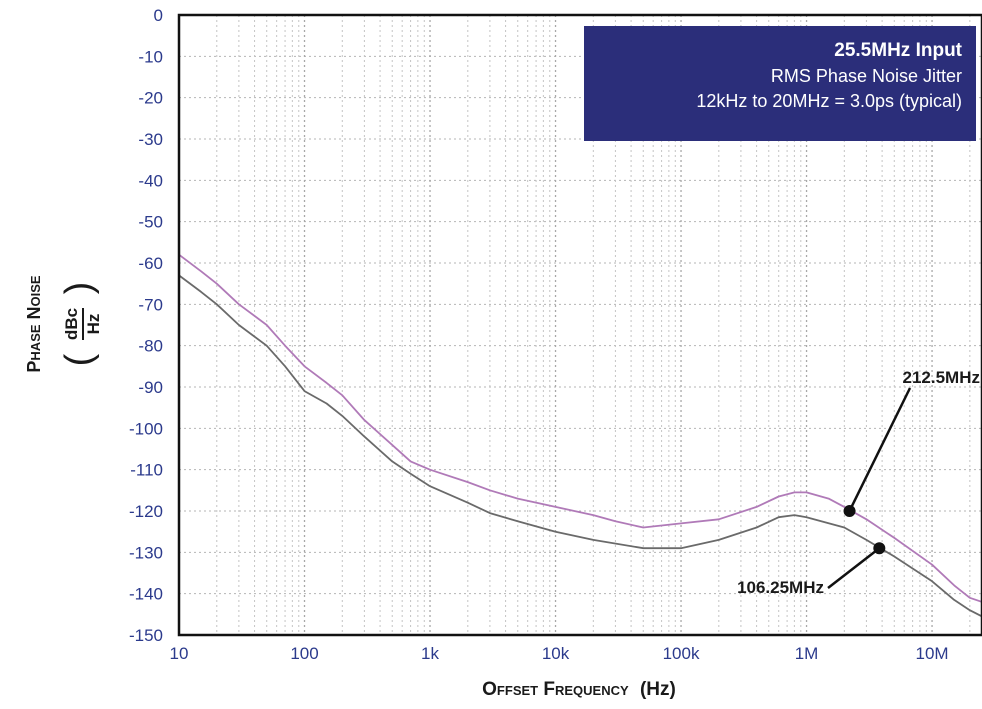 This screenshot has height=709, width=982. What do you see at coordinates (556, 653) in the screenshot?
I see `x-tick-label: 10k` at bounding box center [556, 653].